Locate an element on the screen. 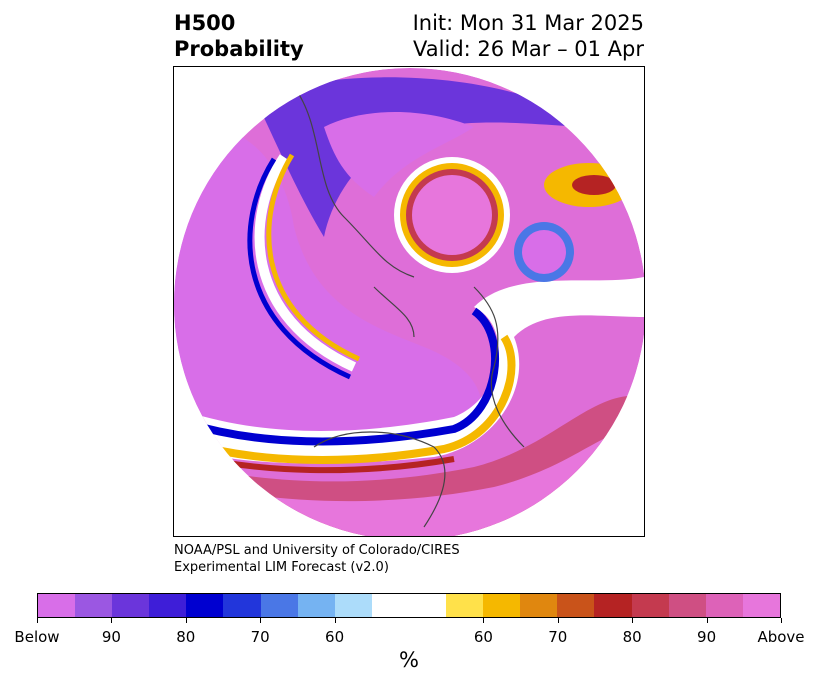 The width and height of the screenshot is (819, 686). valid-range: Valid: 26 Mar – 01 Apr is located at coordinates (528, 49).